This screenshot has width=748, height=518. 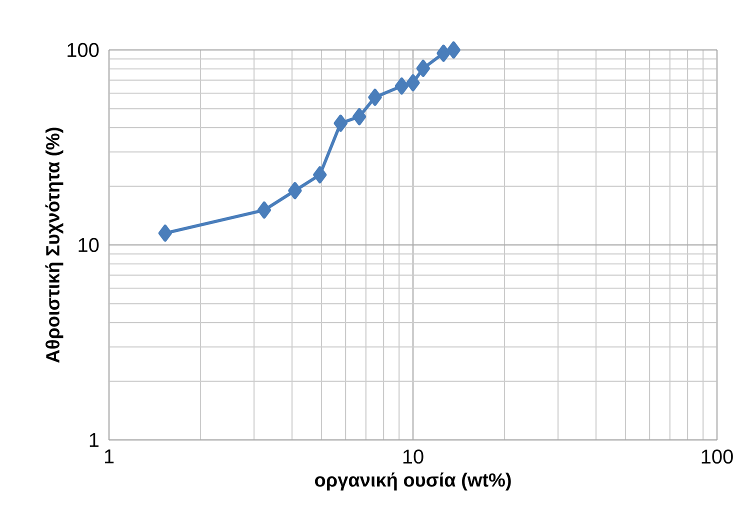 I want to click on y-tick-label: 10, so click(x=88, y=245).